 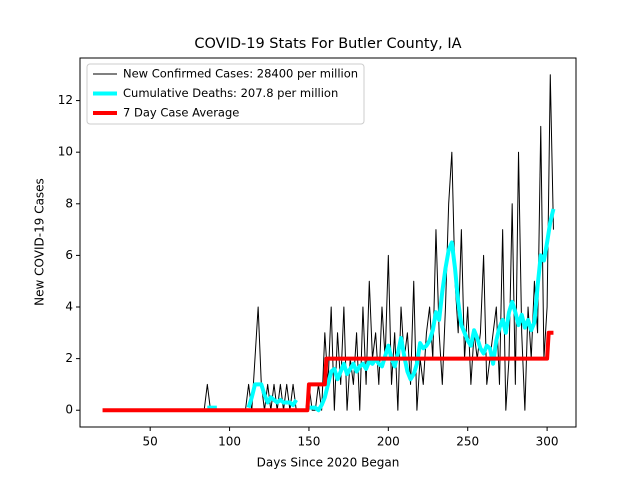 I want to click on x-tick-label: 300, so click(x=547, y=442).